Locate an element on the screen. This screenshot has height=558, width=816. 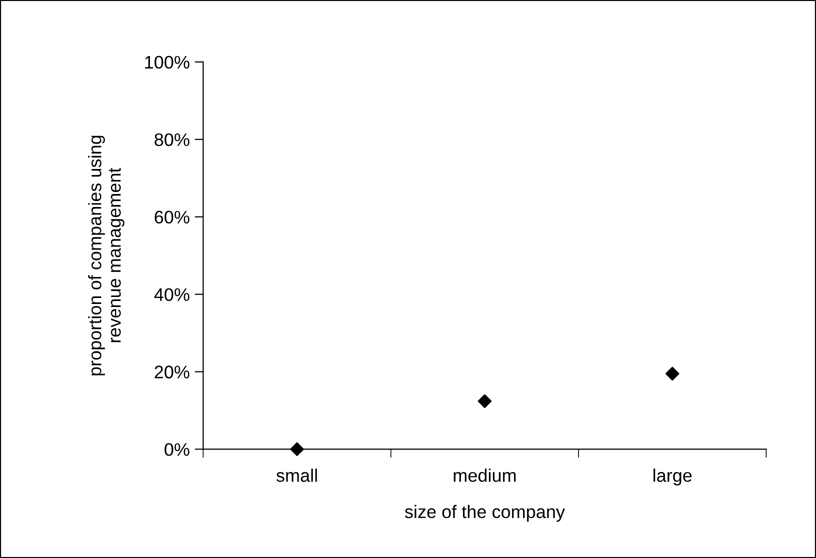
x-axis-title: size of the company is located at coordinates (484, 513).